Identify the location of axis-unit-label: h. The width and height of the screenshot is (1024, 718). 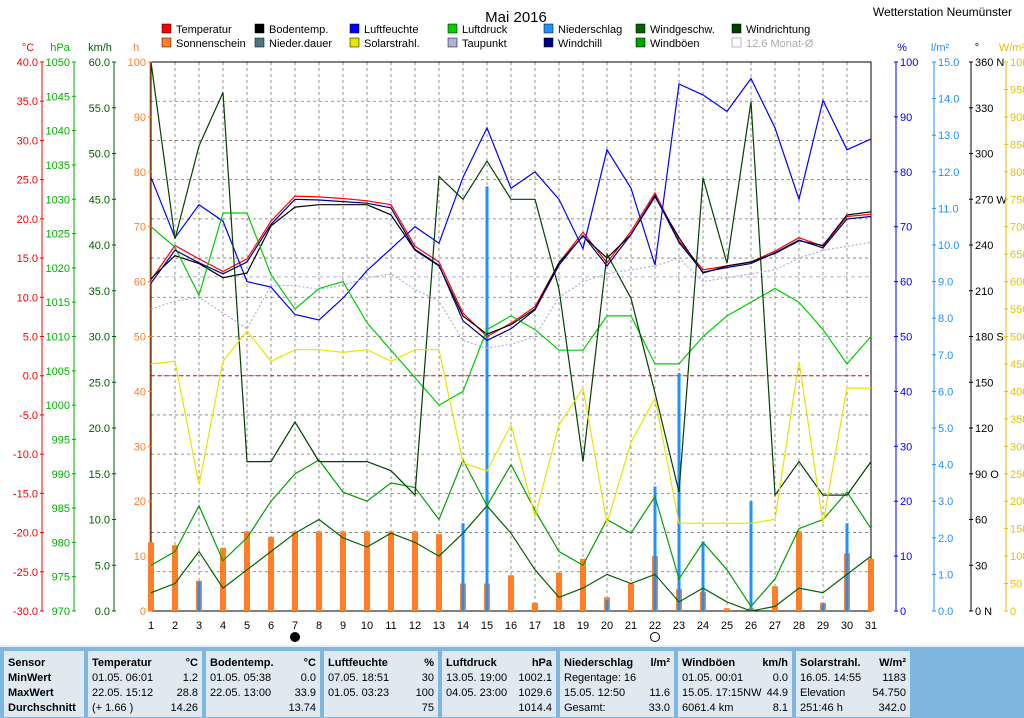
(136, 48).